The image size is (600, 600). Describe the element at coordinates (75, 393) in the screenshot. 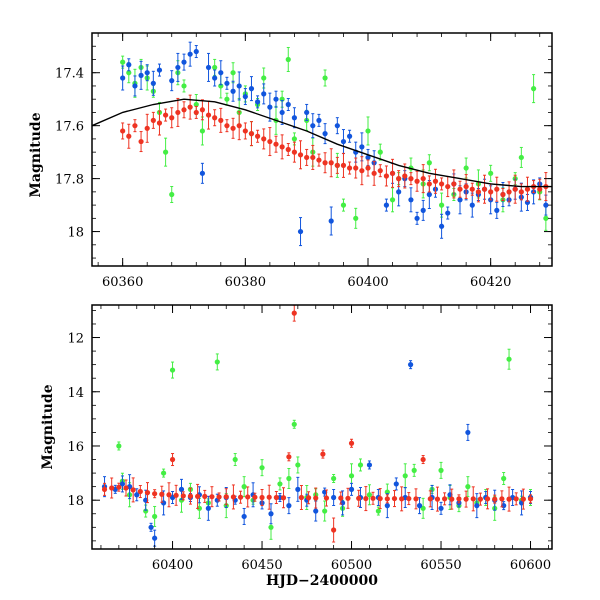

I see `bottom-y-tick-label: 14` at that location.